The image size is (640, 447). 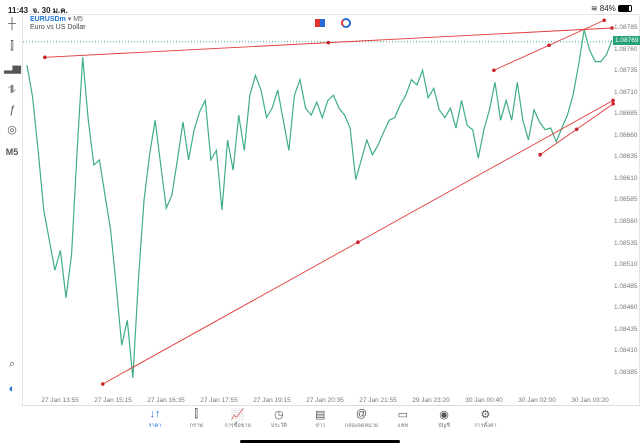 I want to click on y-tick-label: 1.08760, so click(x=626, y=49).